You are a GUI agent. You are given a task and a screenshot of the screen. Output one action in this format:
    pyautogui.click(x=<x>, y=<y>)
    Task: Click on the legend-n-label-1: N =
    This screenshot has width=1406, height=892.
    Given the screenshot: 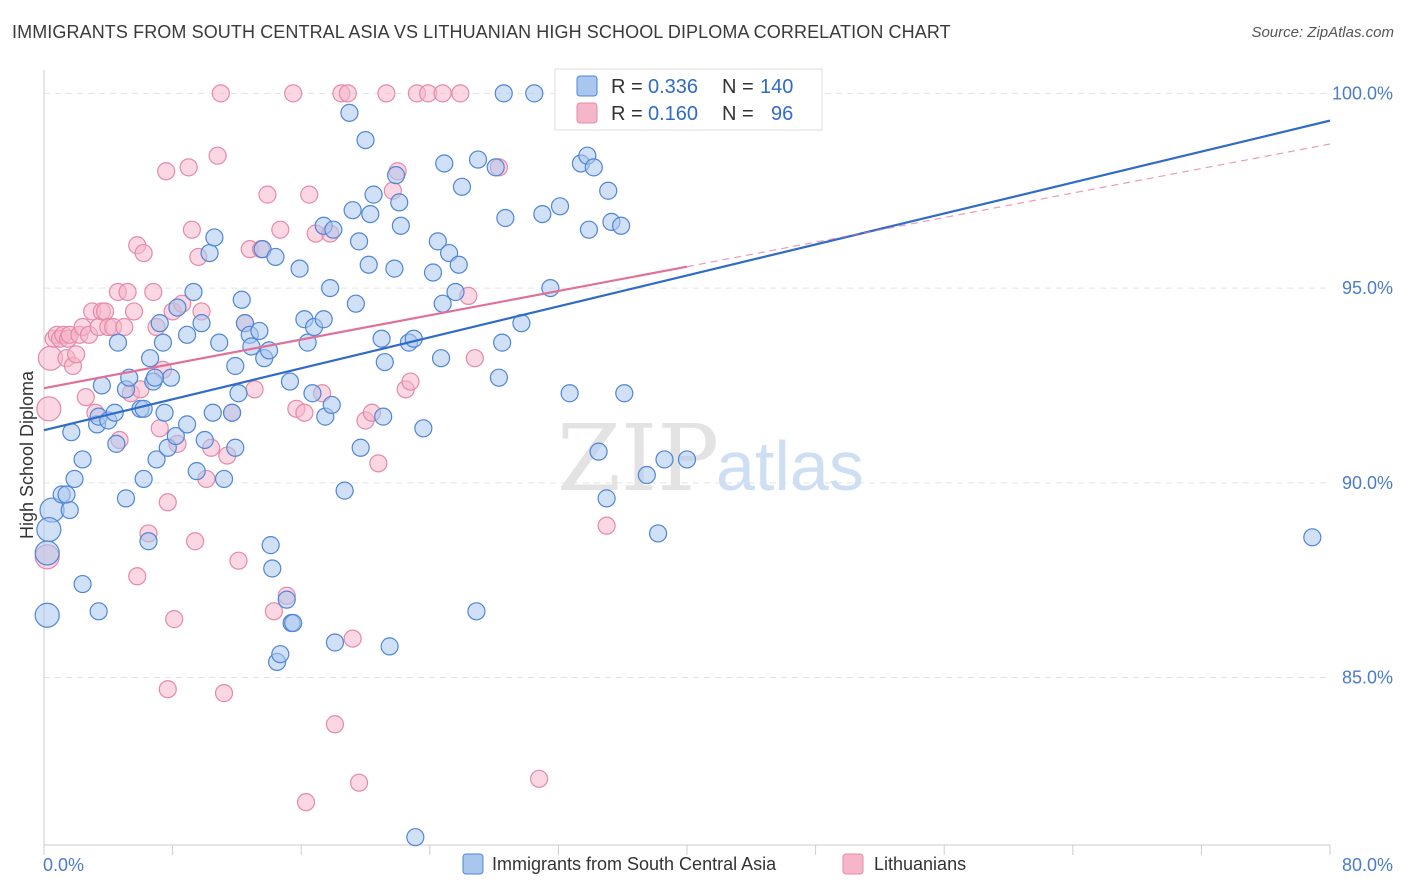 What is the action you would take?
    pyautogui.click(x=738, y=87)
    